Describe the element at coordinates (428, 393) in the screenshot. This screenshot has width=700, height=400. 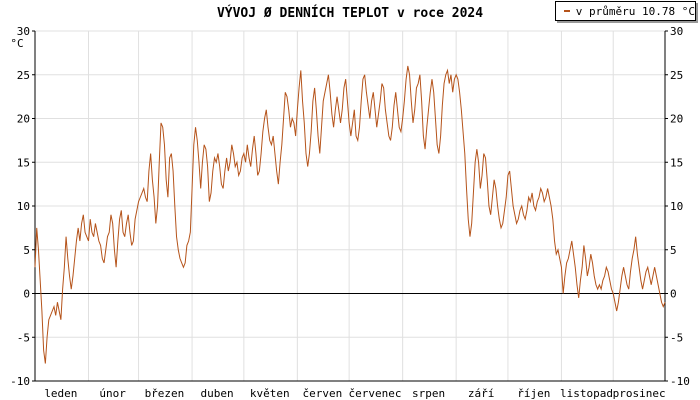
I see `x-tick-label: srpen` at that location.